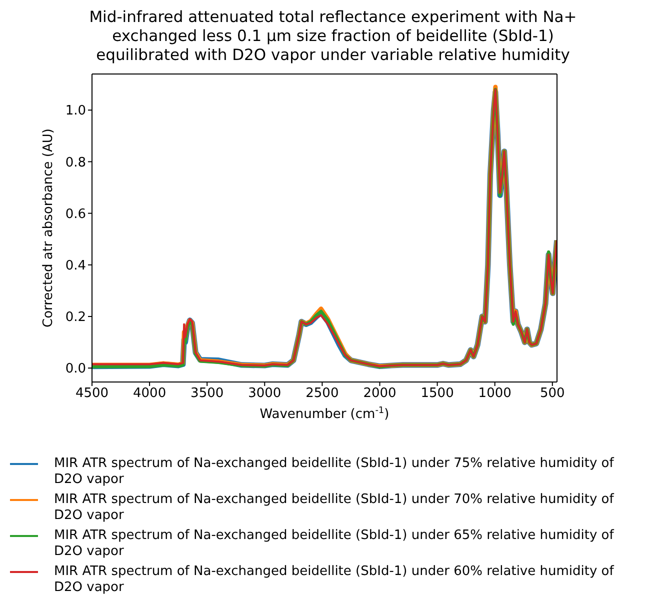 This screenshot has height=613, width=649. What do you see at coordinates (335, 580) in the screenshot?
I see `legend-label: MIR ATR spectrum of Na-exchanged beidellite (SbId-1) under 60% relative humidity of D2O vapor` at bounding box center [335, 580].